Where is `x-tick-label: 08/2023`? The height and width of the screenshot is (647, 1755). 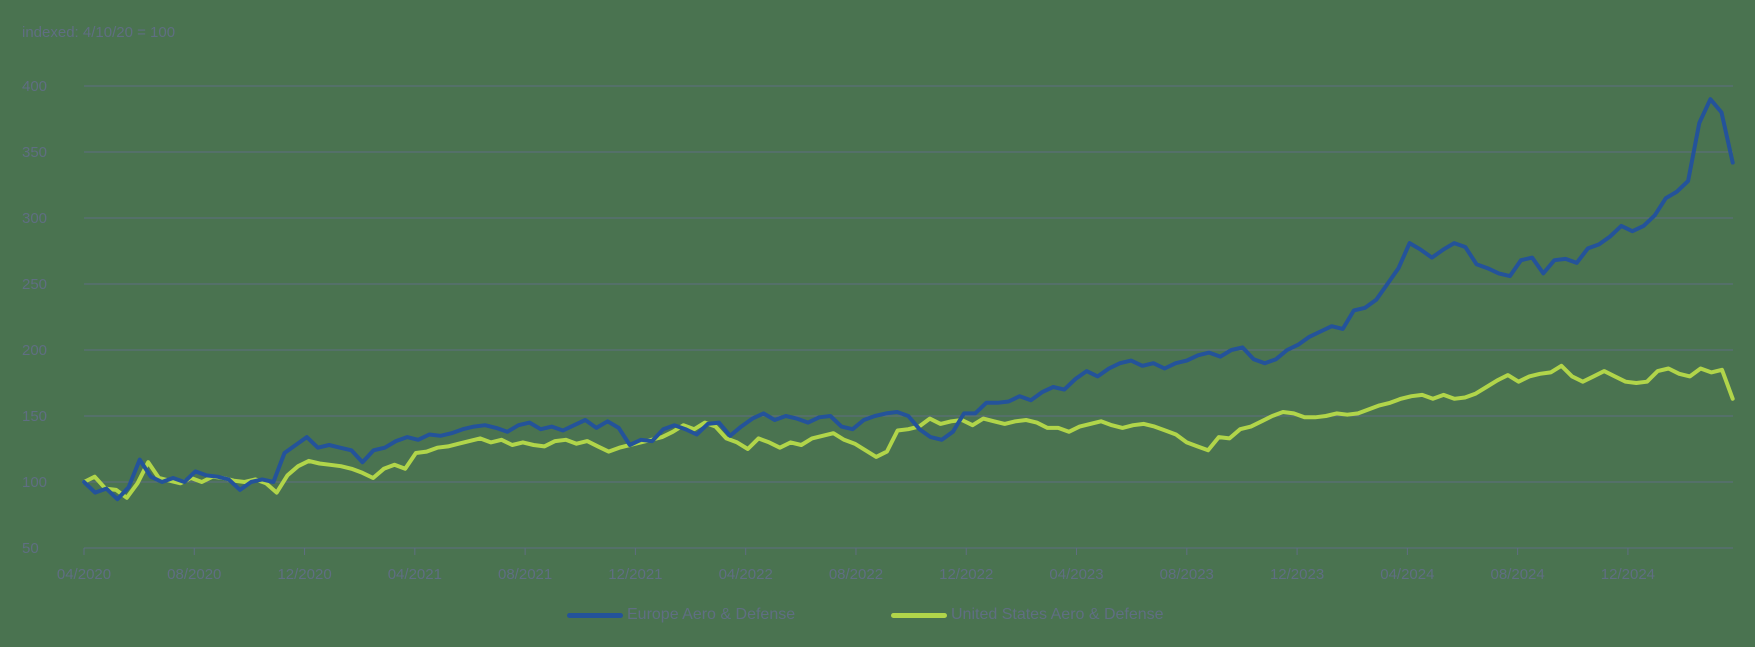
x-tick-label: 08/2023 is located at coordinates (1187, 574).